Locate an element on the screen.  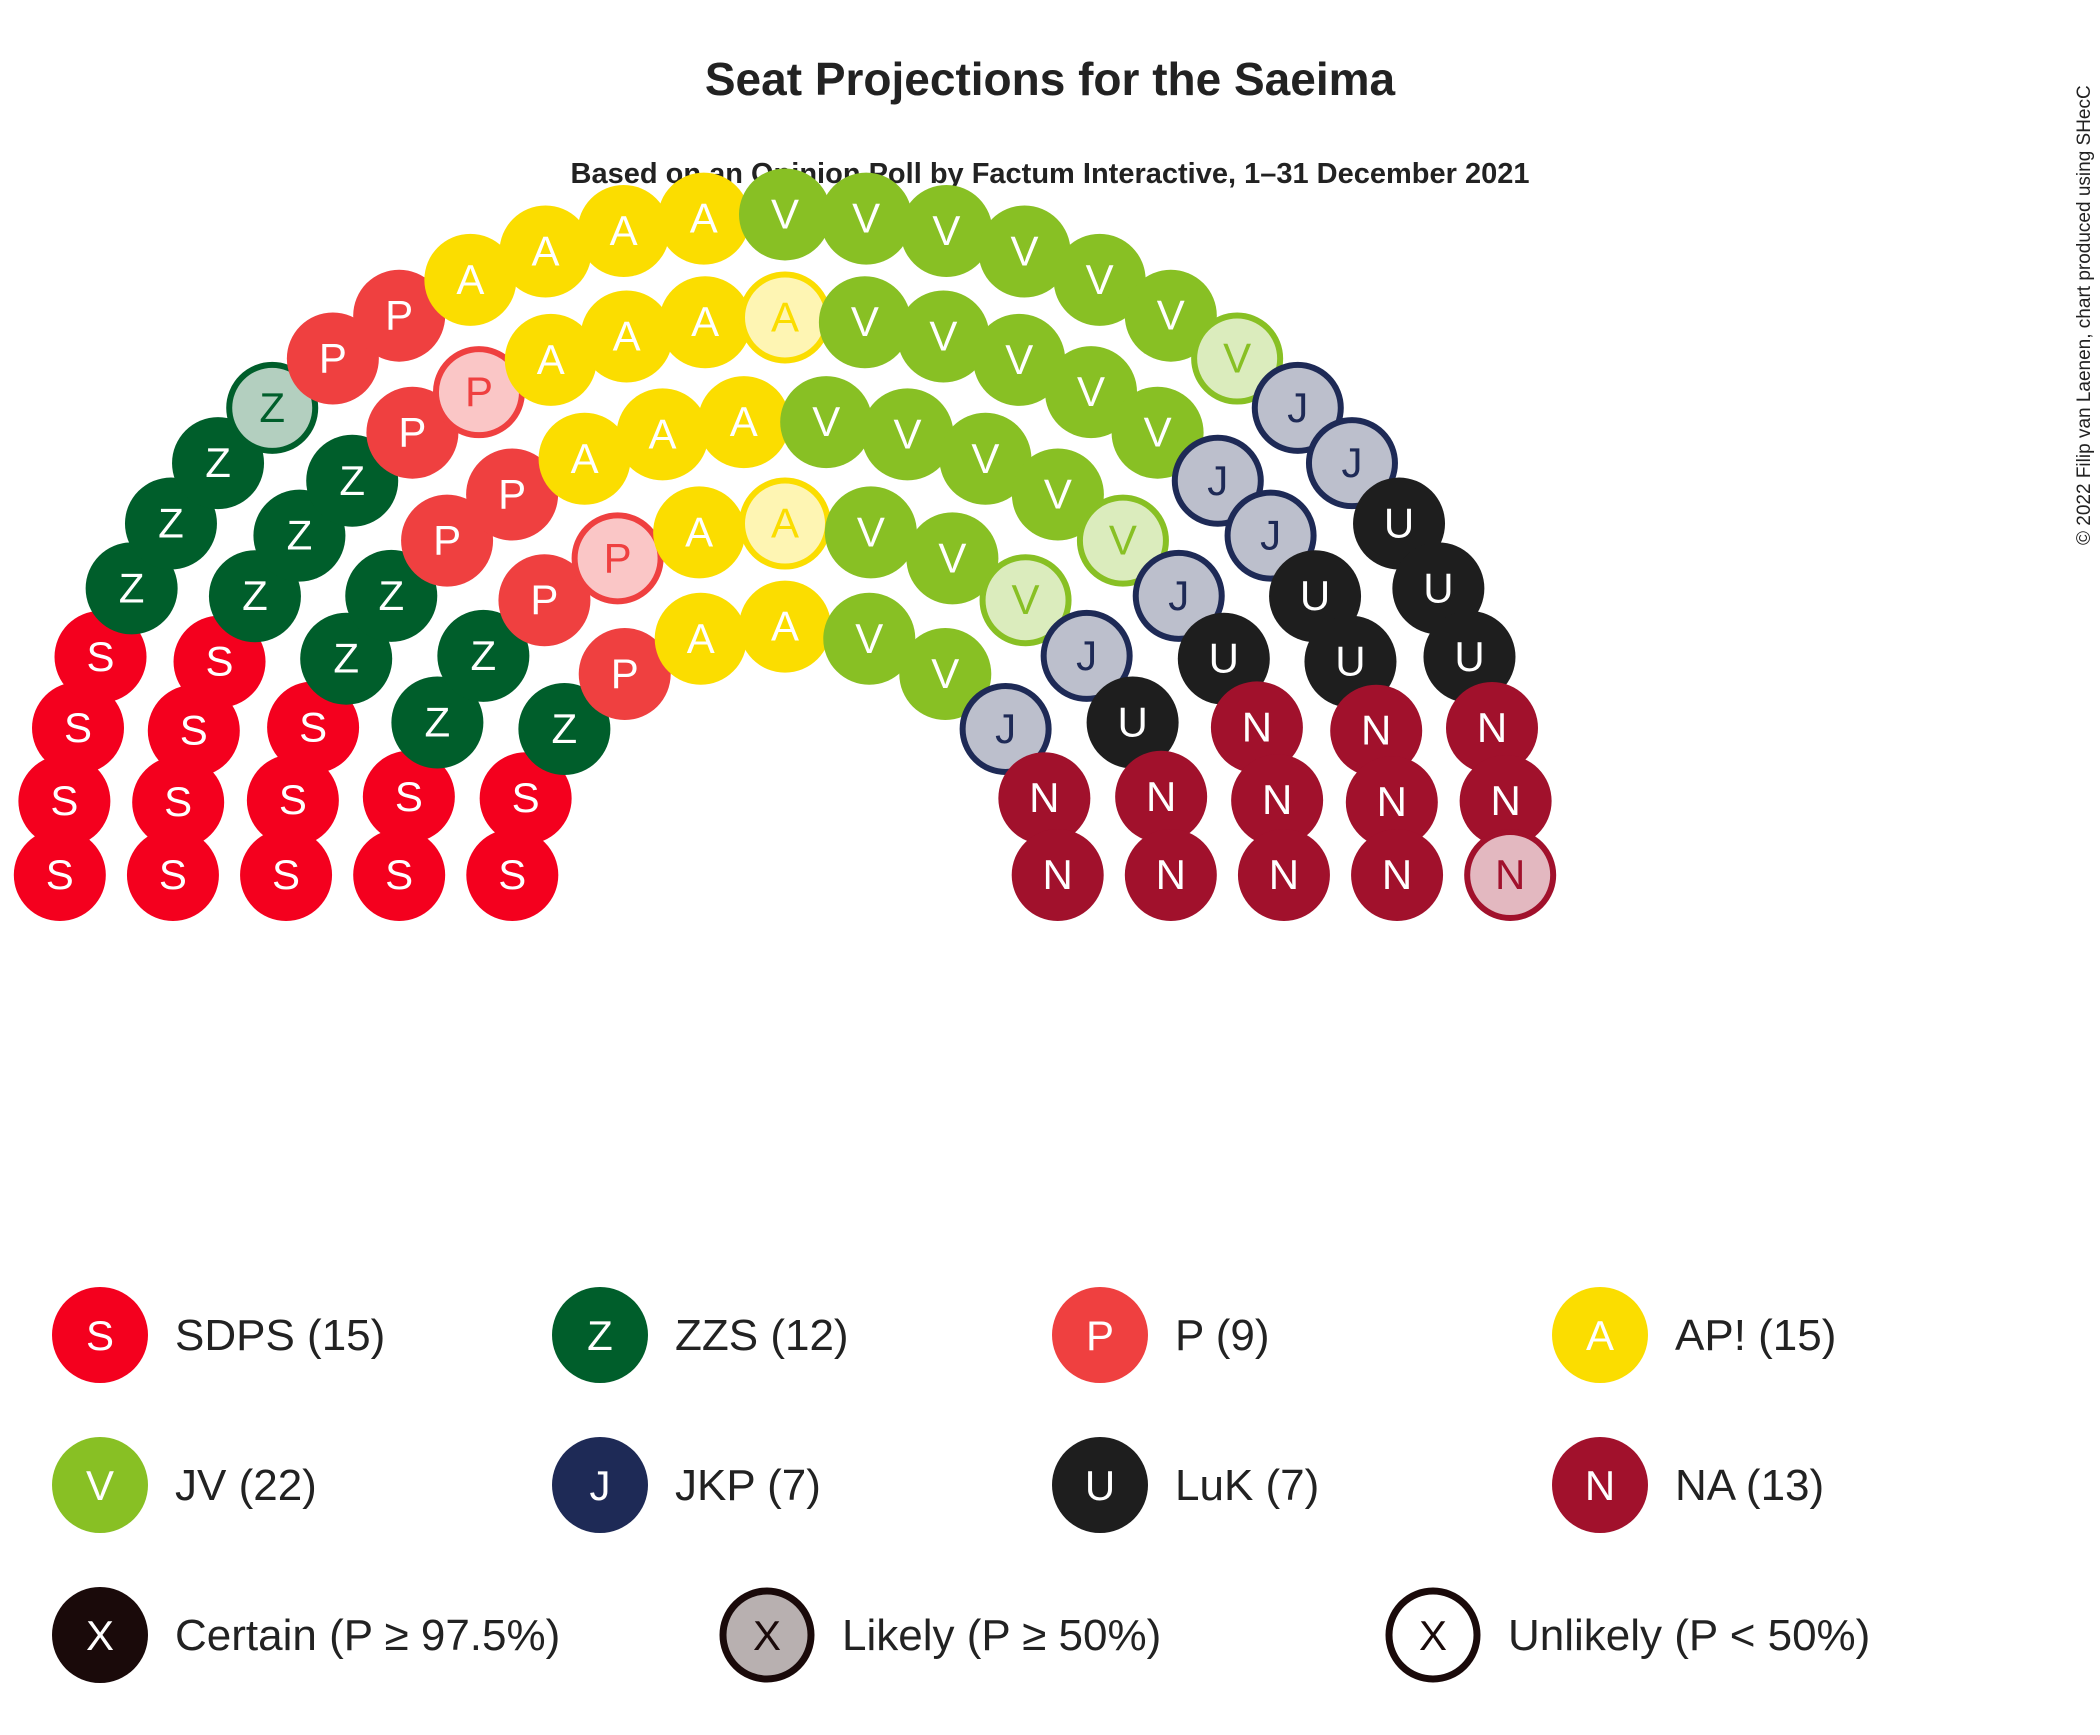
legend-label: NA (13) is located at coordinates (1749, 1485).